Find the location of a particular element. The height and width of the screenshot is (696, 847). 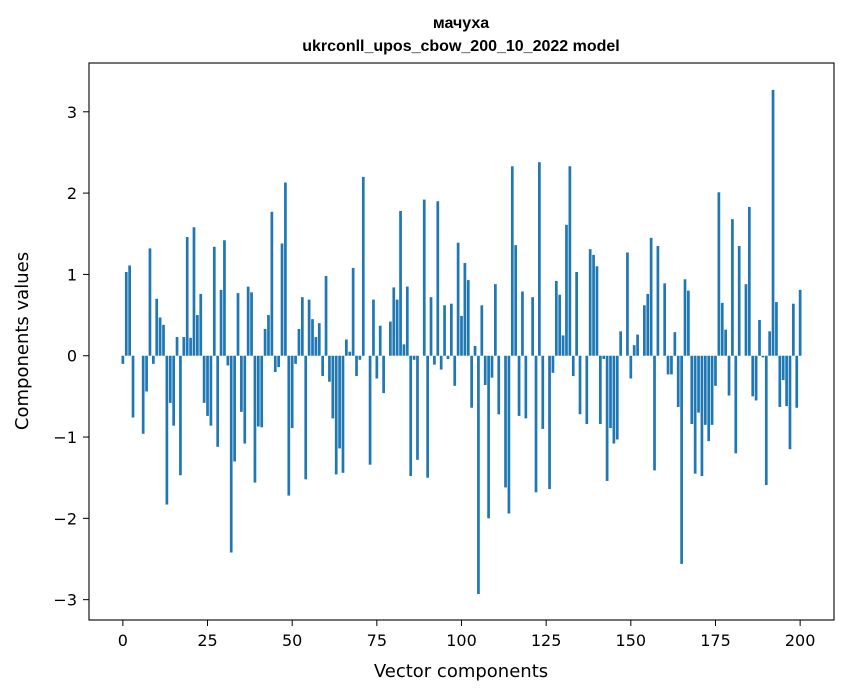

x-tick-label: 150 is located at coordinates (631, 640).